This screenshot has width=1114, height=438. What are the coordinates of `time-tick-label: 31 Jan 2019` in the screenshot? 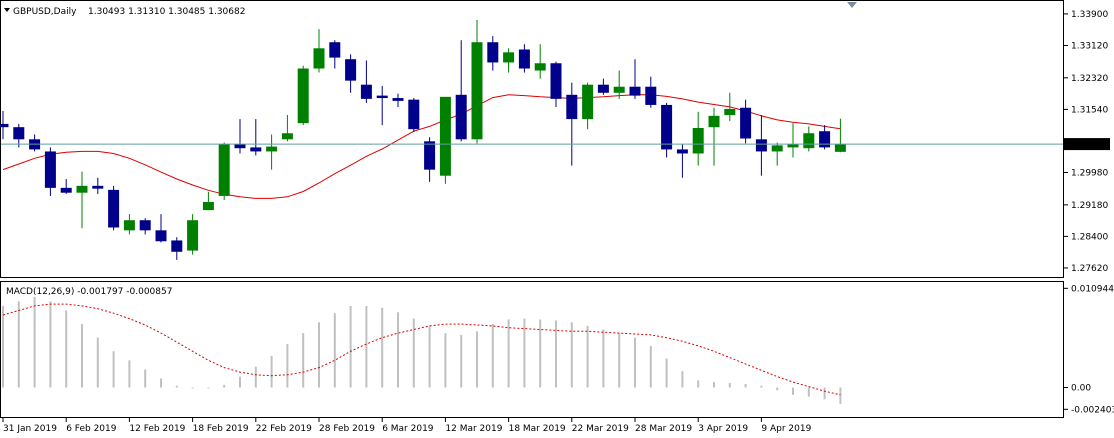 It's located at (30, 429).